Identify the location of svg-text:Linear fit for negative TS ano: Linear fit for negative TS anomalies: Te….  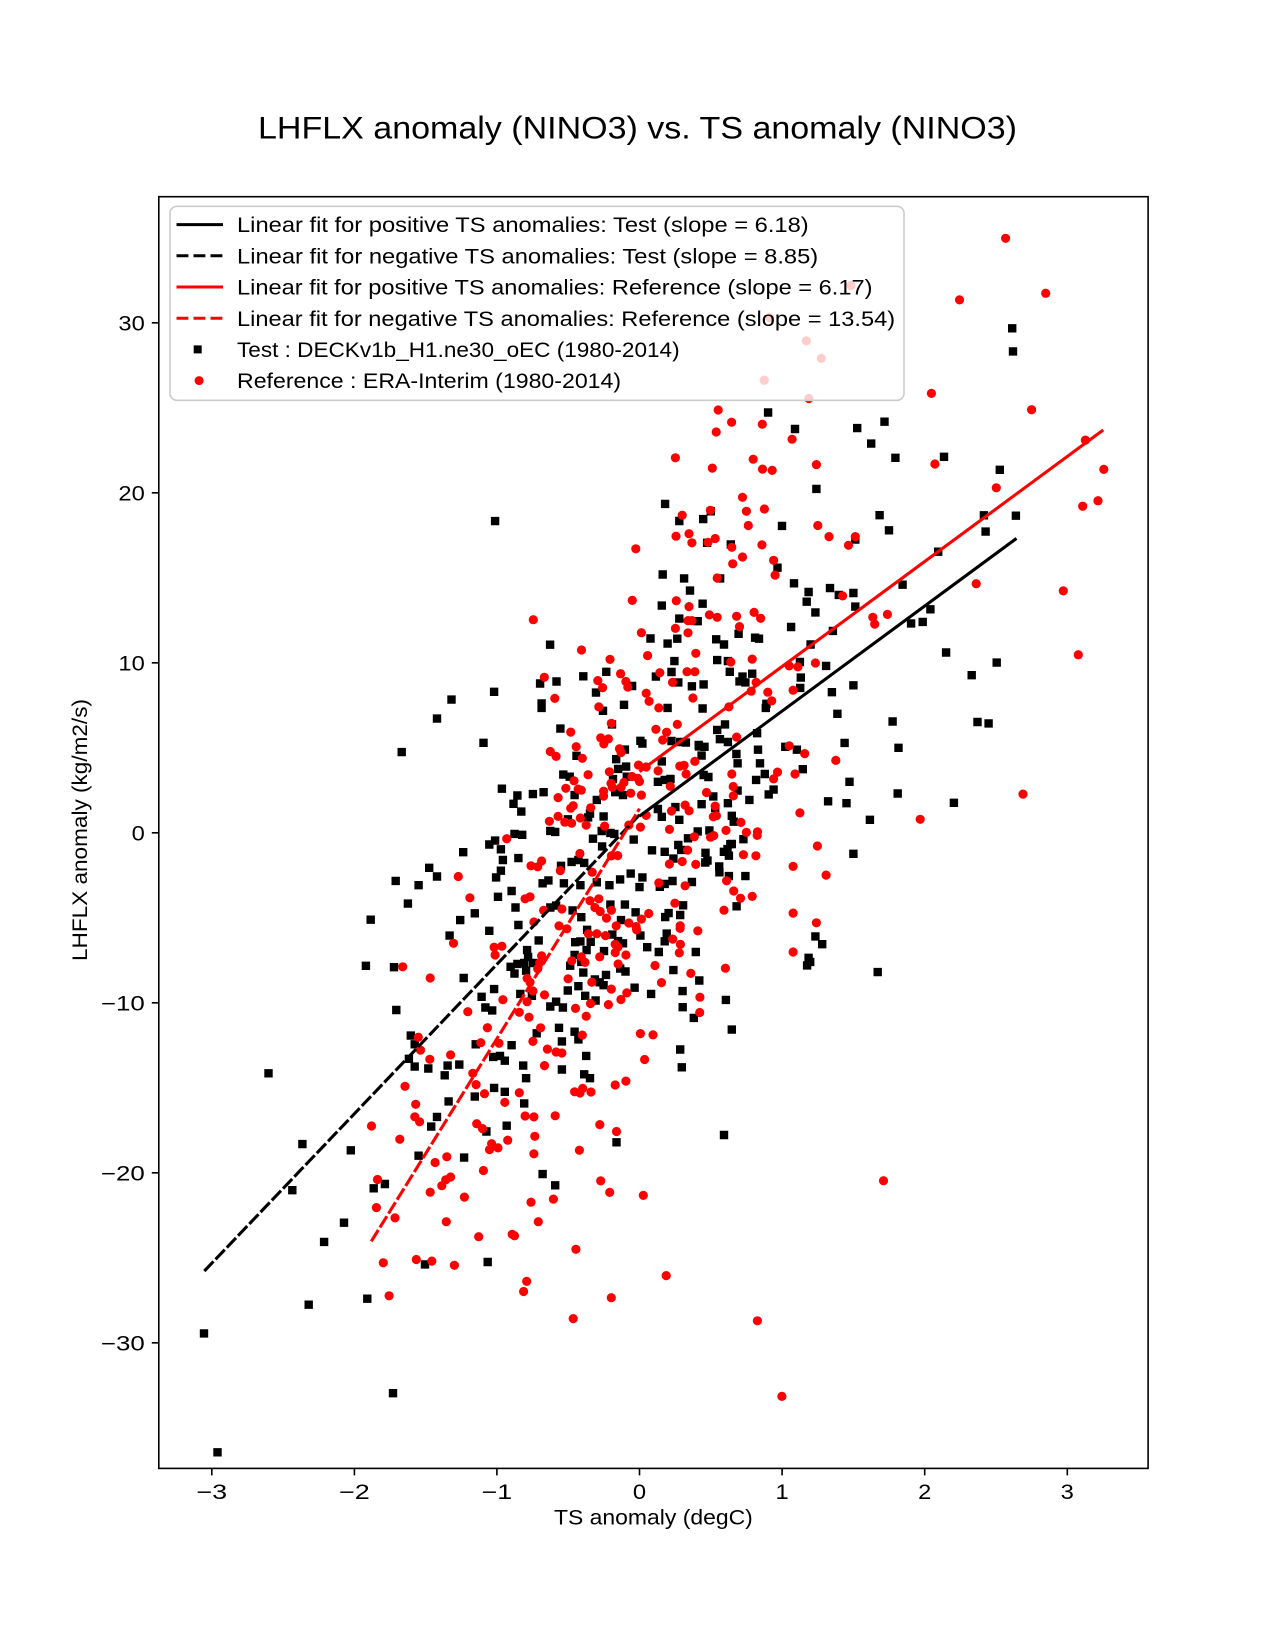
(527, 256).